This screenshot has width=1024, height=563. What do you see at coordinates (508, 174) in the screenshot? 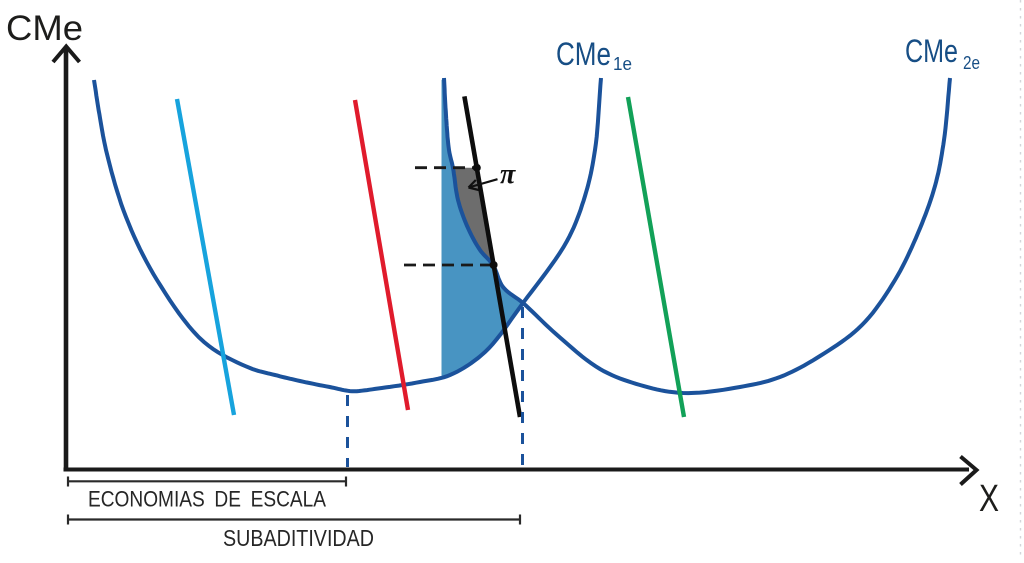
I see `svg-text: π` at bounding box center [508, 174].